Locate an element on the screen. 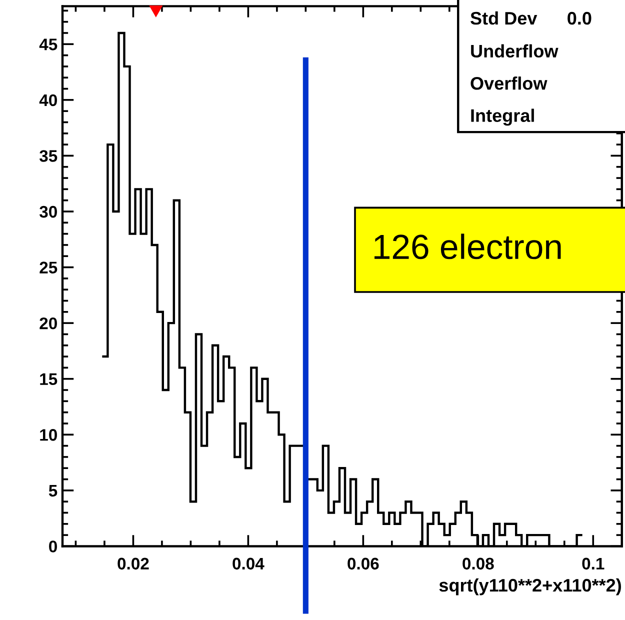 This screenshot has width=625, height=620. y-tick-label: 15 is located at coordinates (49, 379).